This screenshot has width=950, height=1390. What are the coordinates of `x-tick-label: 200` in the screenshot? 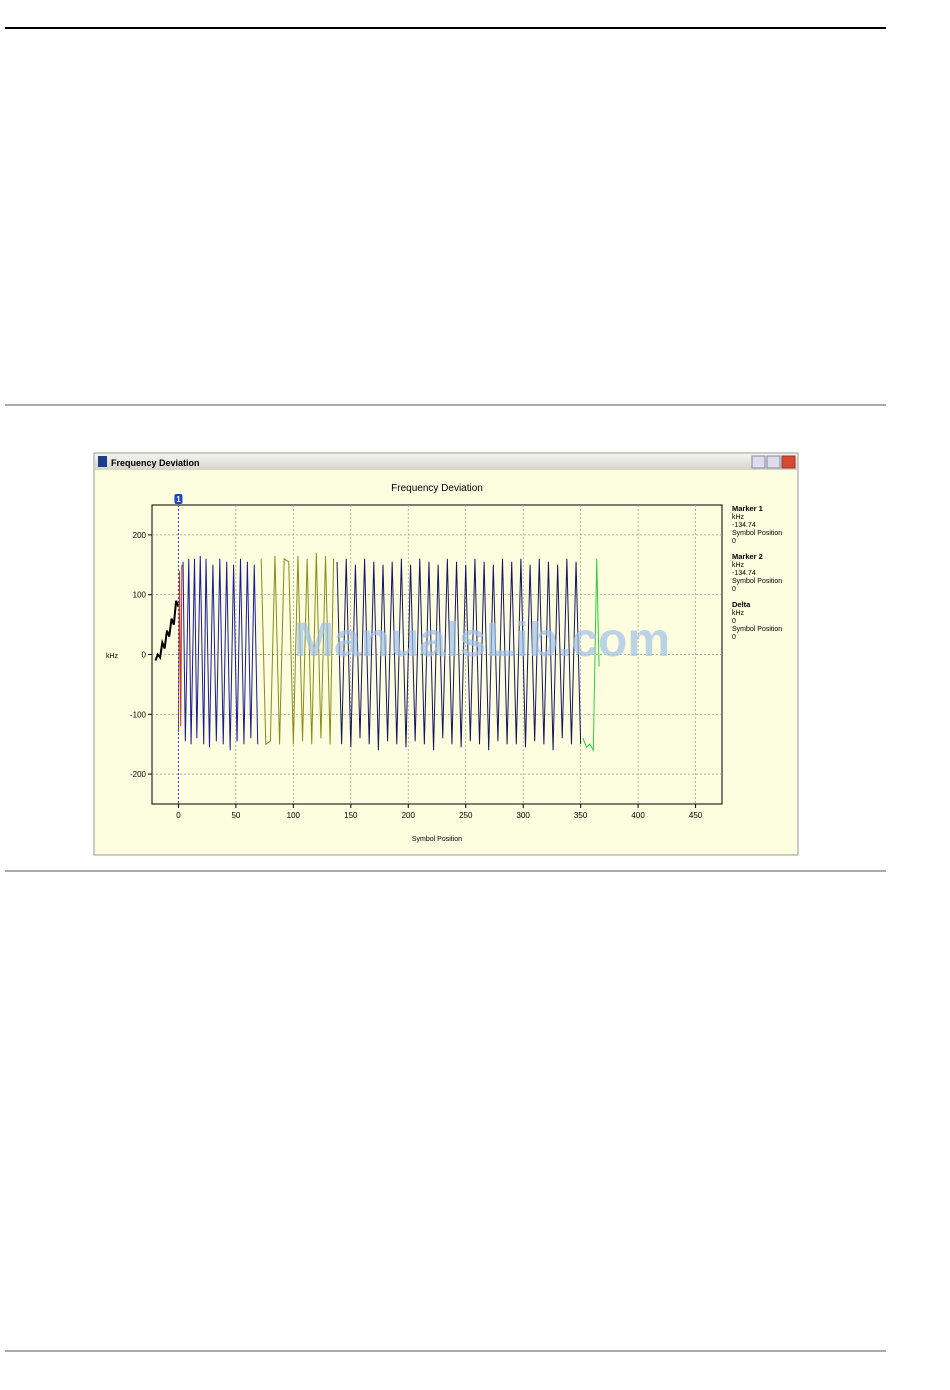 It's located at (409, 815).